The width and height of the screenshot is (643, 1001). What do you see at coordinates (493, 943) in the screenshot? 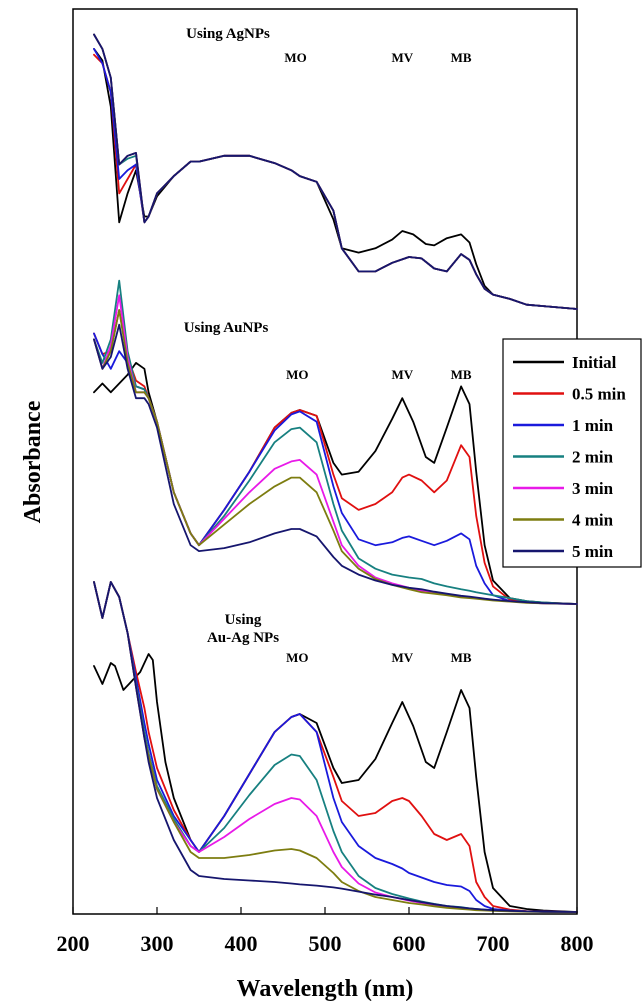
I see `x-tick-label: 700` at bounding box center [493, 943].